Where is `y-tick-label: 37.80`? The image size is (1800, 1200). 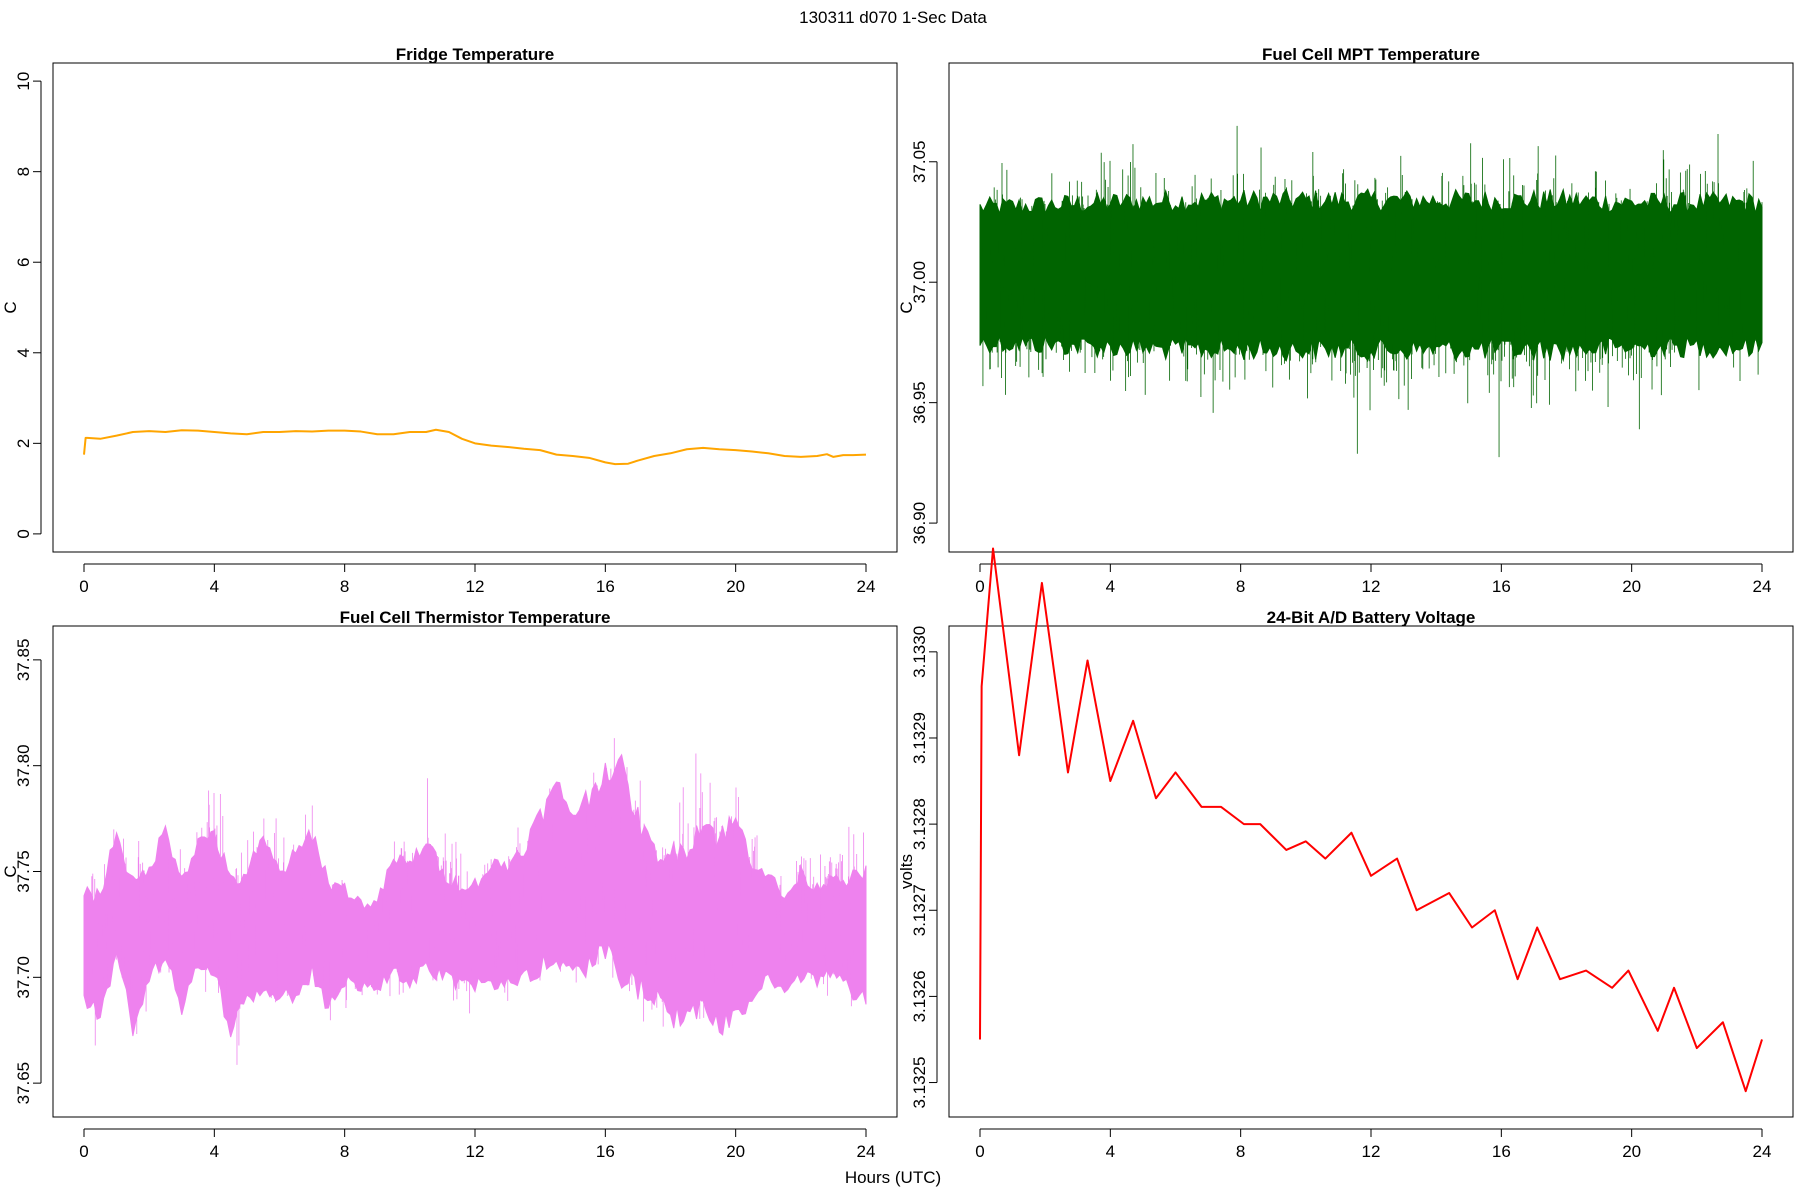 y-tick-label: 37.80 is located at coordinates (23, 765).